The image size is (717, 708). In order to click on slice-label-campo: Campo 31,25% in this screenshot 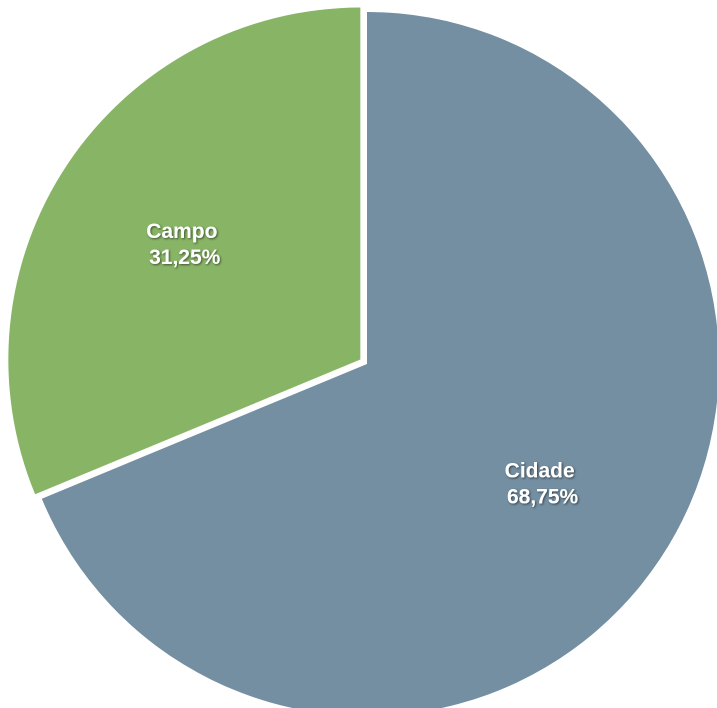, I will do `click(184, 244)`.